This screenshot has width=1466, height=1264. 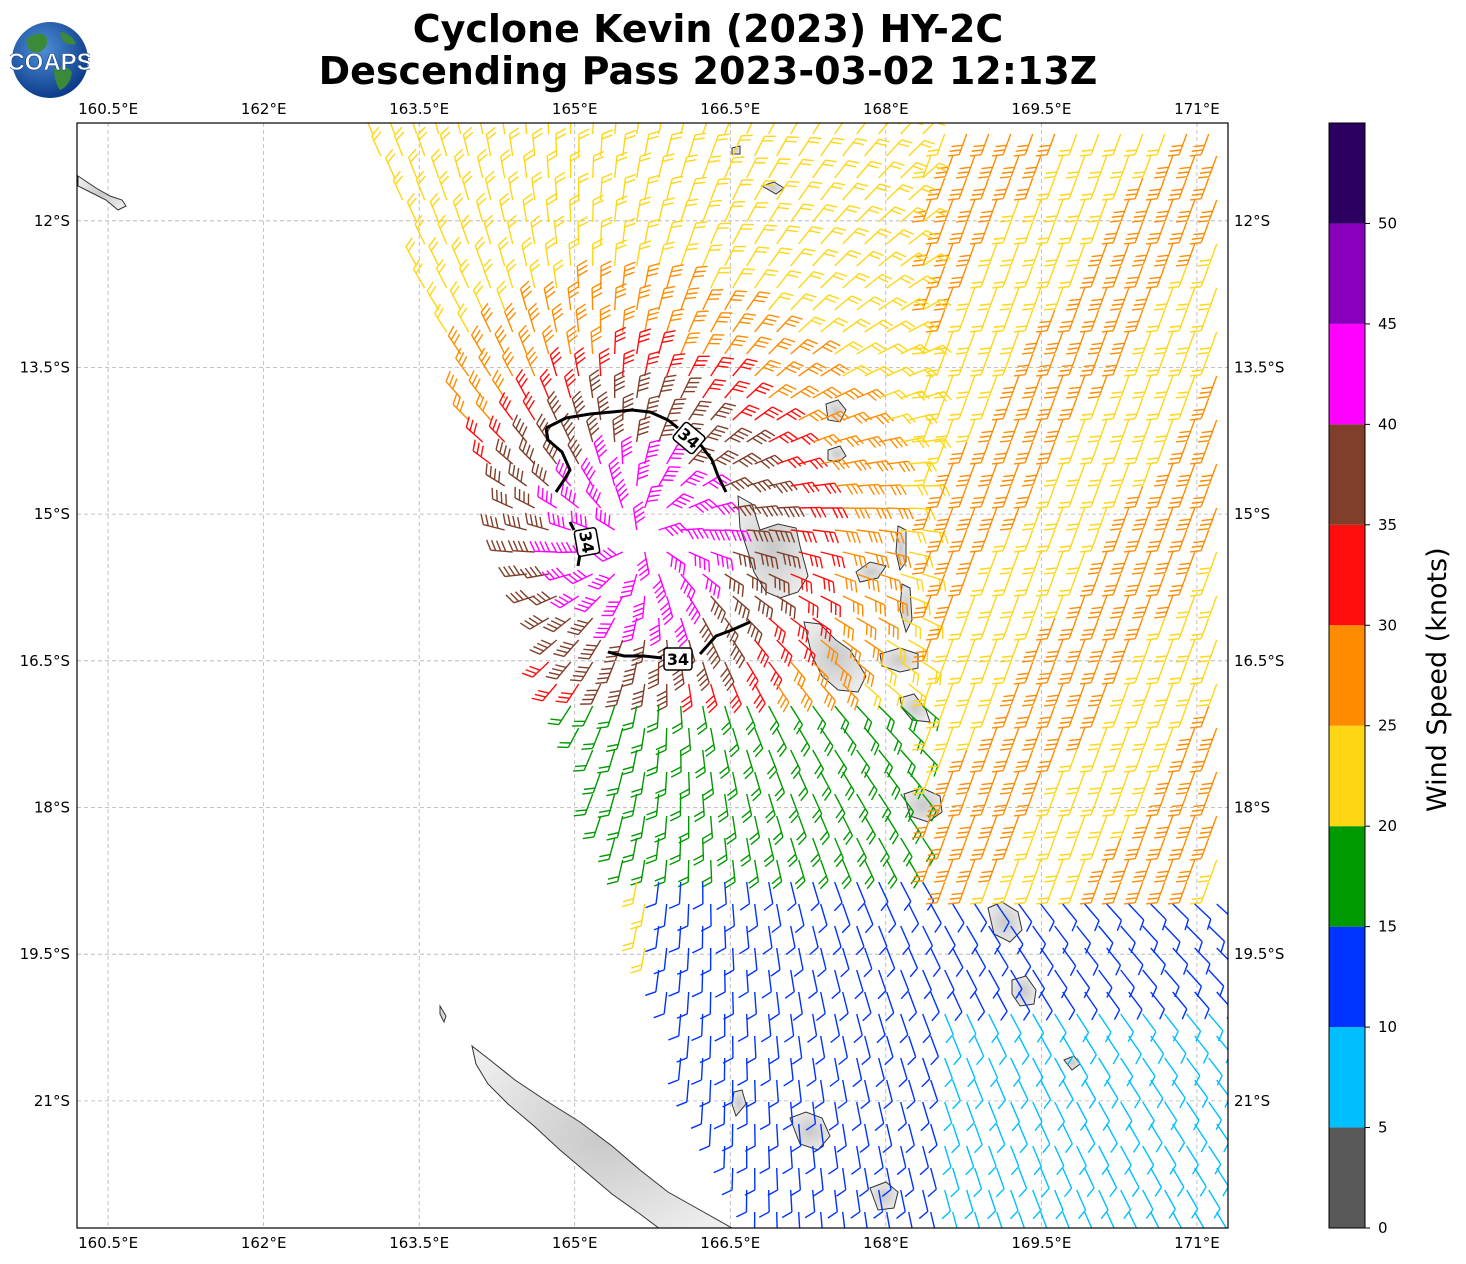 What do you see at coordinates (739, 1103) in the screenshot?
I see `island-q` at bounding box center [739, 1103].